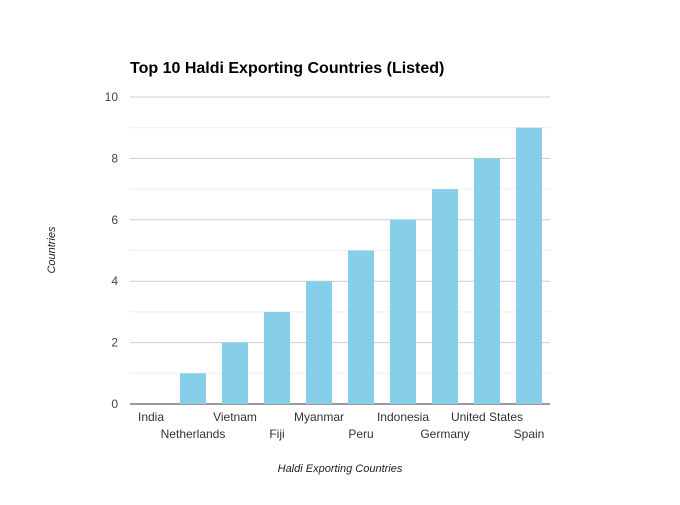 This screenshot has height=505, width=680. I want to click on y-tick-label: 4, so click(114, 281).